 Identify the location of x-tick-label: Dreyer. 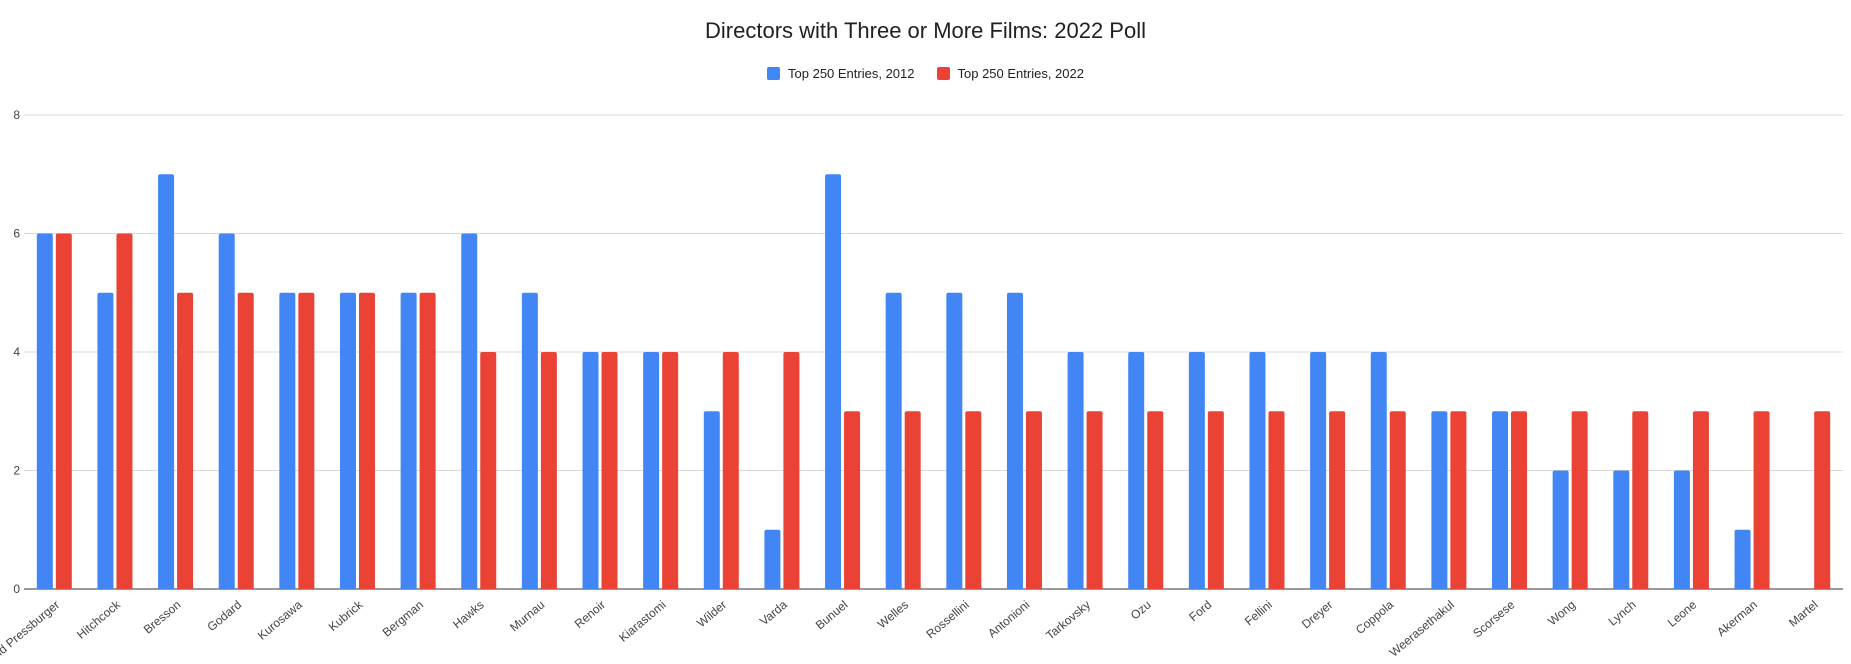
(1317, 615).